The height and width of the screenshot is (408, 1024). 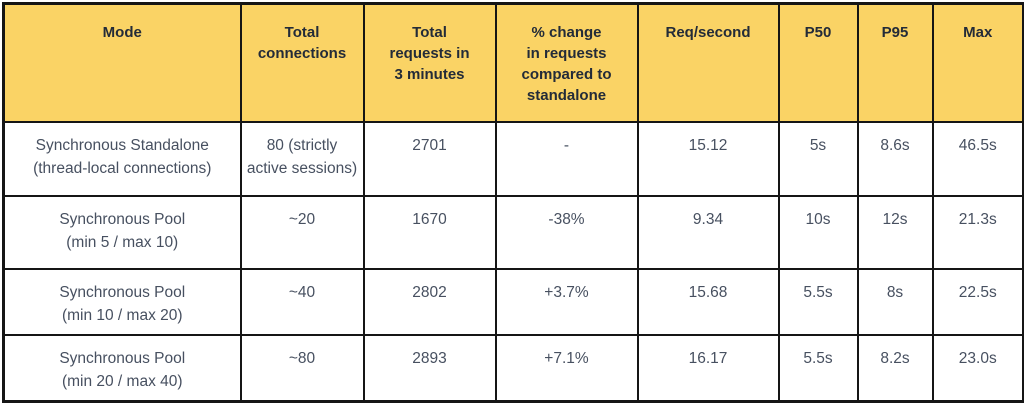 I want to click on header-cell-p50: P50, so click(x=818, y=62).